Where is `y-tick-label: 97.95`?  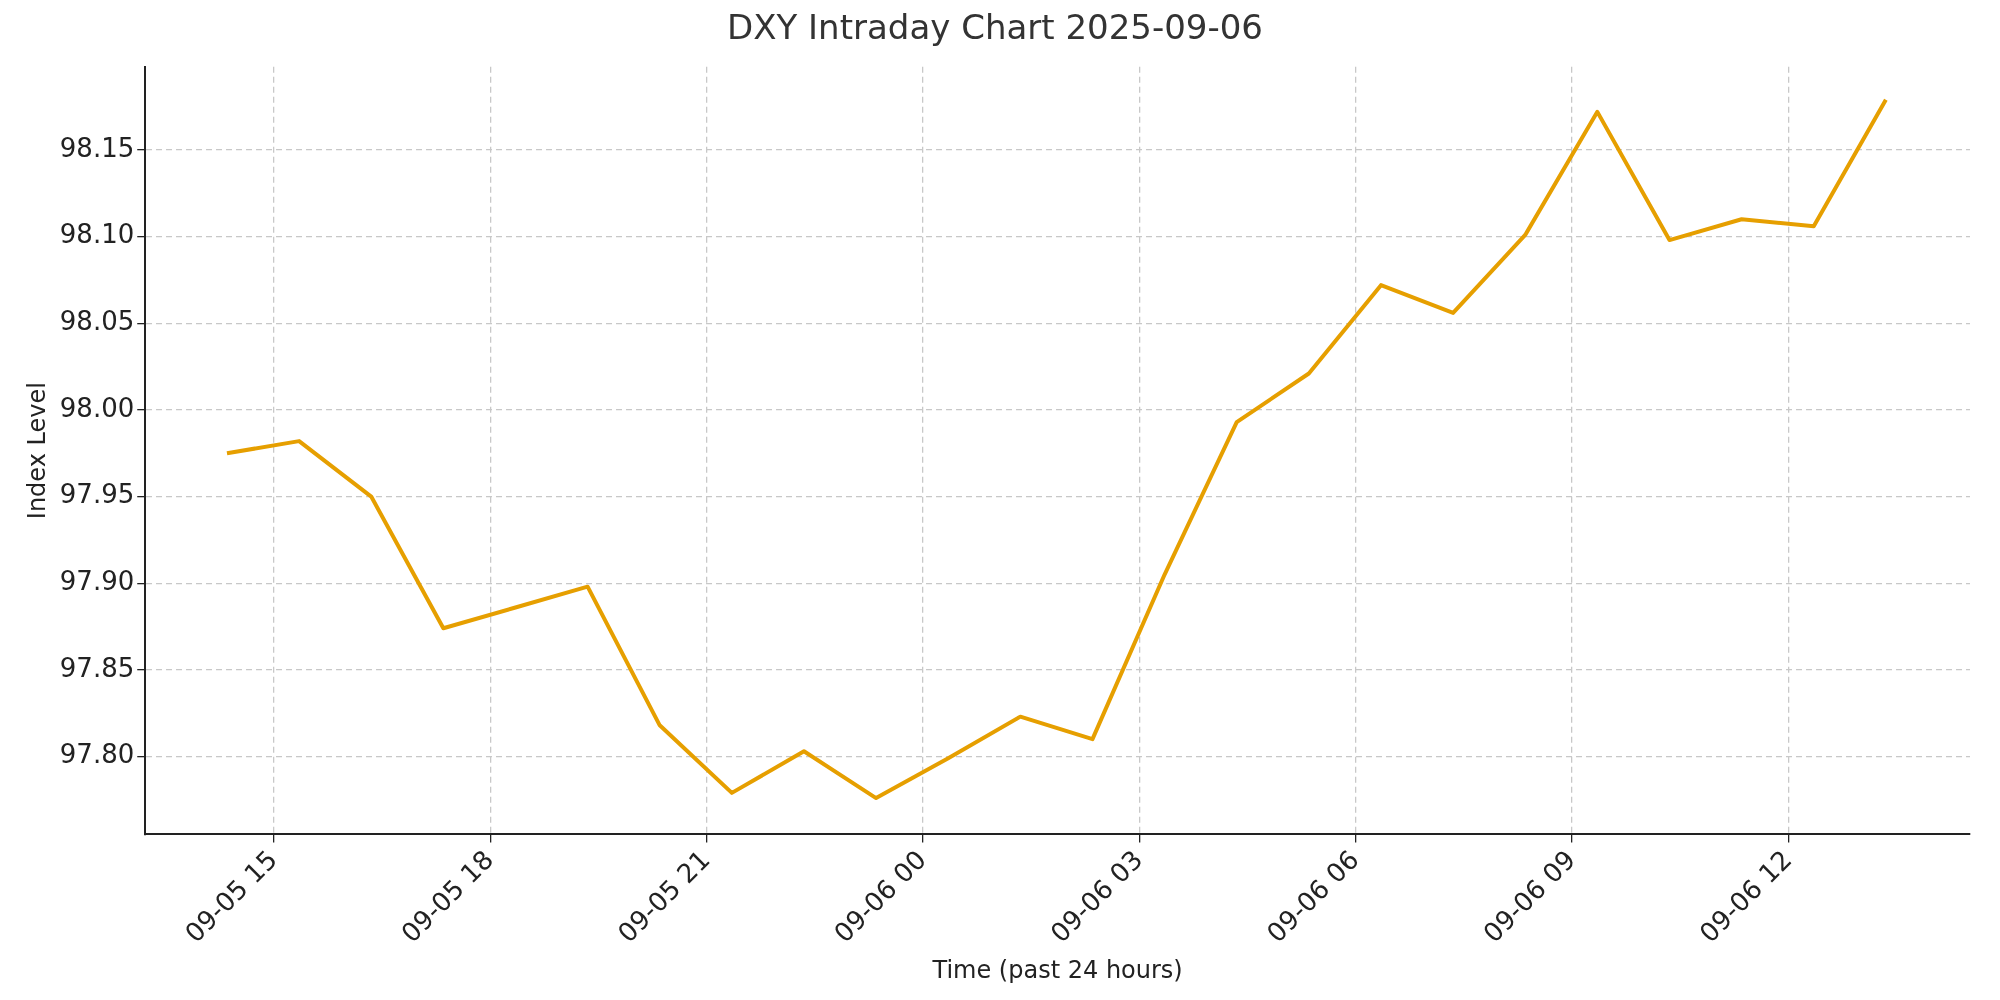
y-tick-label: 97.95 is located at coordinates (97, 494).